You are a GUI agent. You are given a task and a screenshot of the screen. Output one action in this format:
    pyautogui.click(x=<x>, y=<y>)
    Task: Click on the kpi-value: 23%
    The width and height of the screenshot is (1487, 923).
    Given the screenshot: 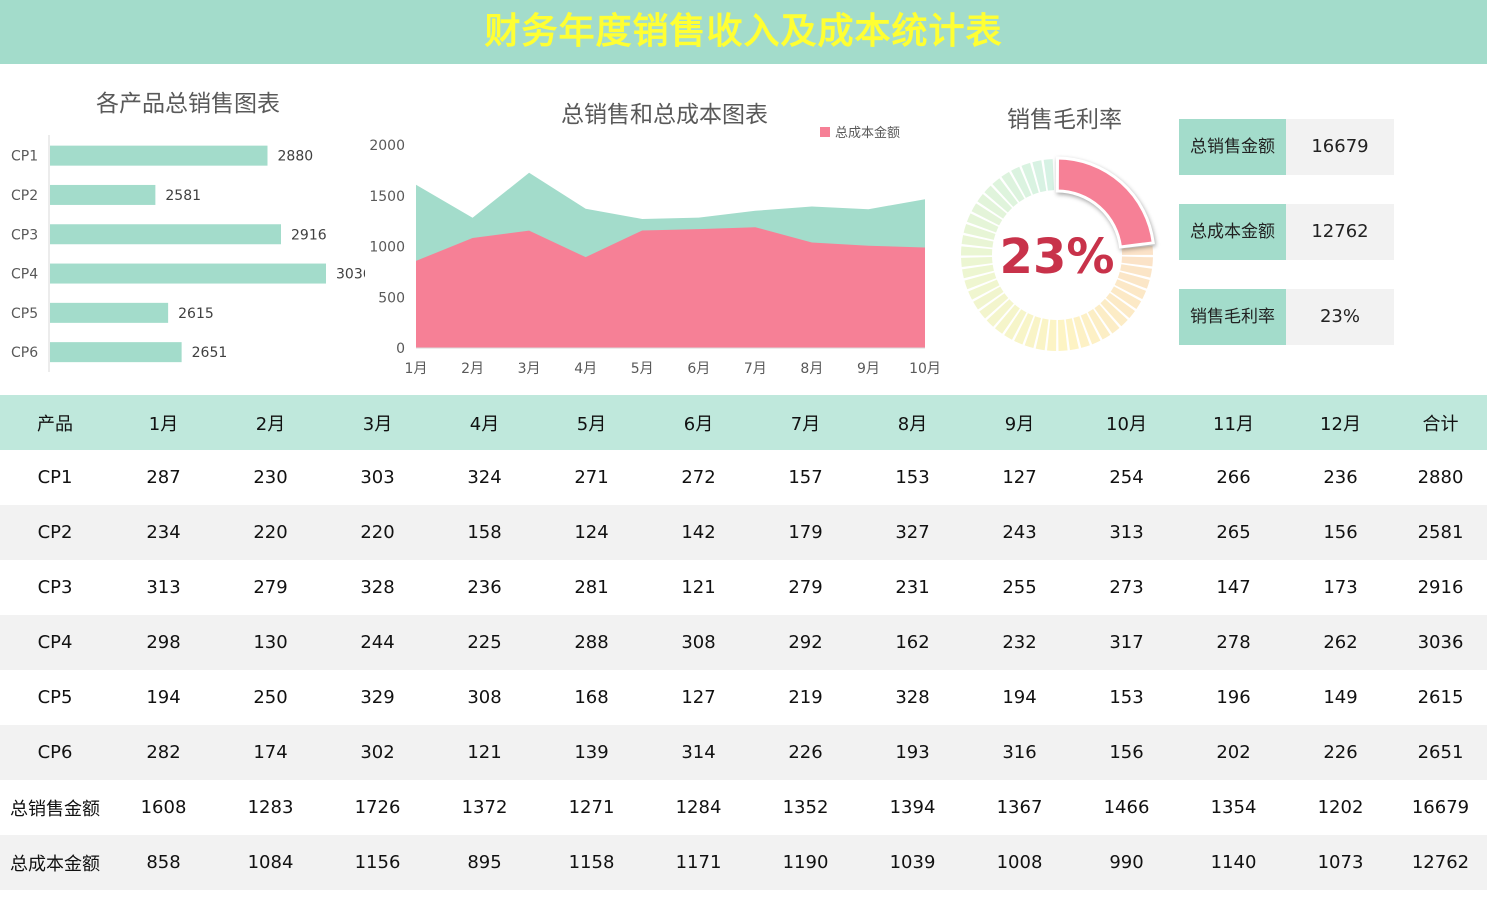 What is the action you would take?
    pyautogui.click(x=1340, y=317)
    